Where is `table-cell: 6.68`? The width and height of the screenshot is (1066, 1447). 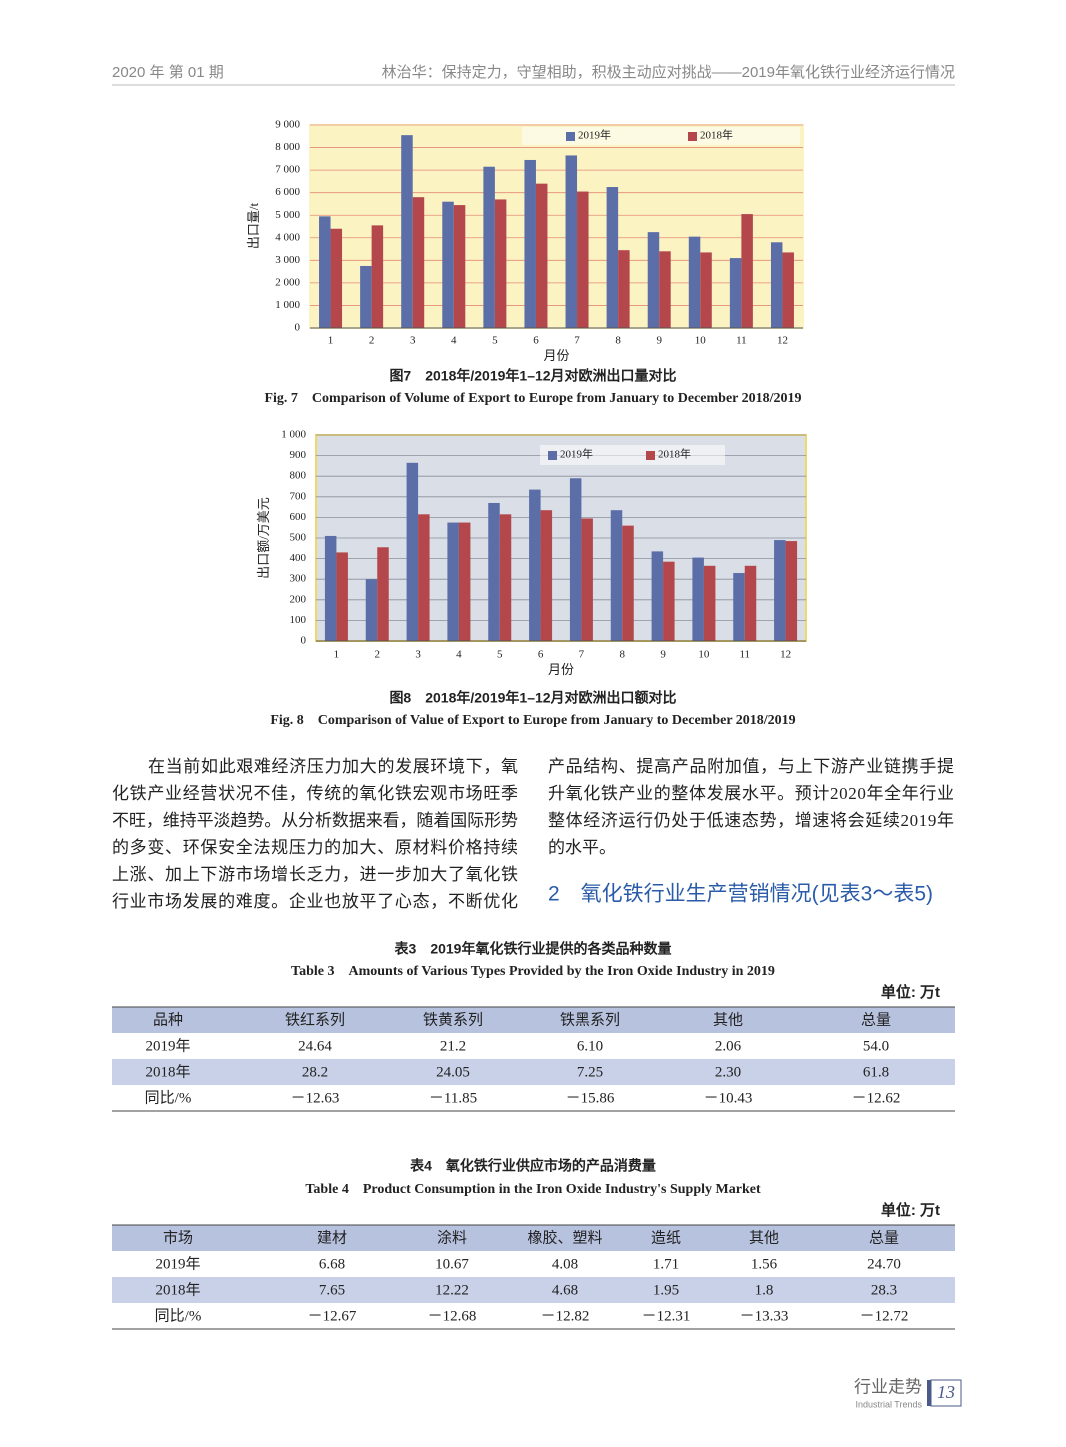 table-cell: 6.68 is located at coordinates (332, 1264).